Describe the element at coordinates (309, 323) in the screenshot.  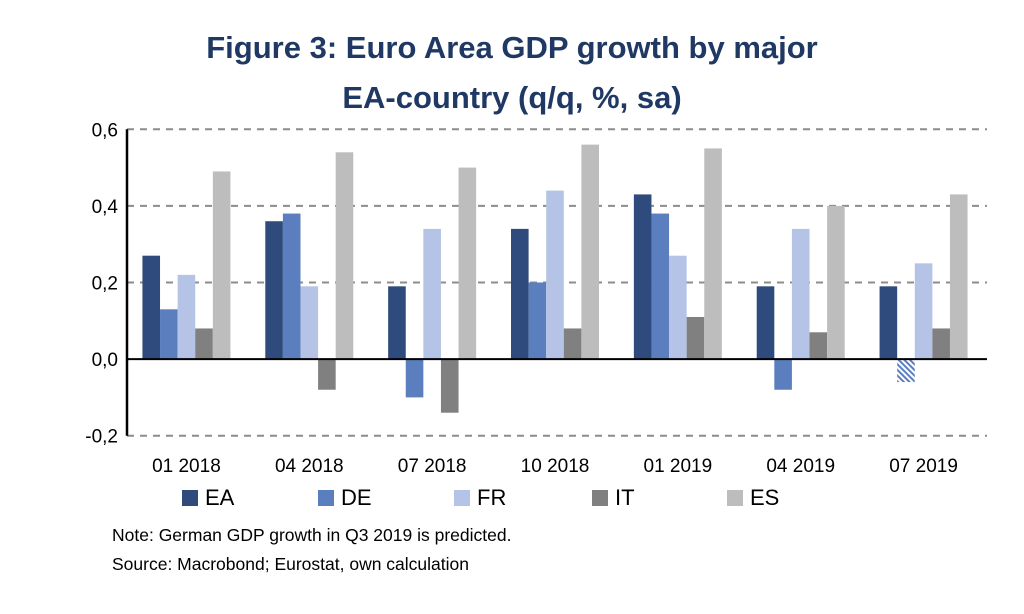
I see `bar-fr-04-2018` at that location.